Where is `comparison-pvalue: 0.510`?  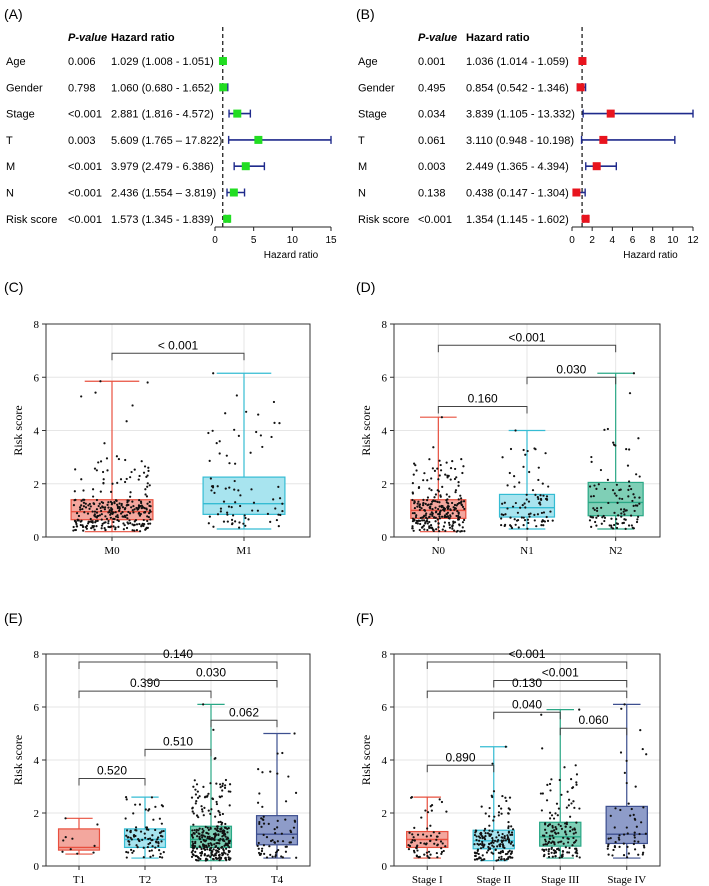
comparison-pvalue: 0.510 is located at coordinates (178, 741).